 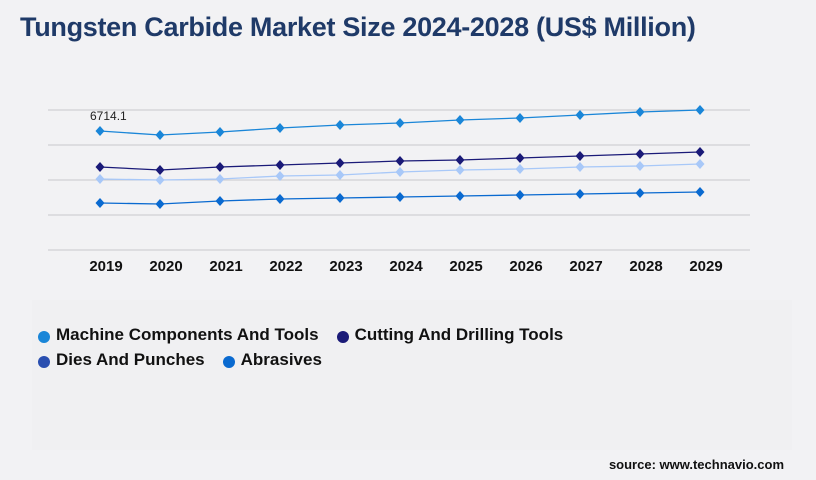 I want to click on x-tick-label: 2025, so click(x=465, y=266).